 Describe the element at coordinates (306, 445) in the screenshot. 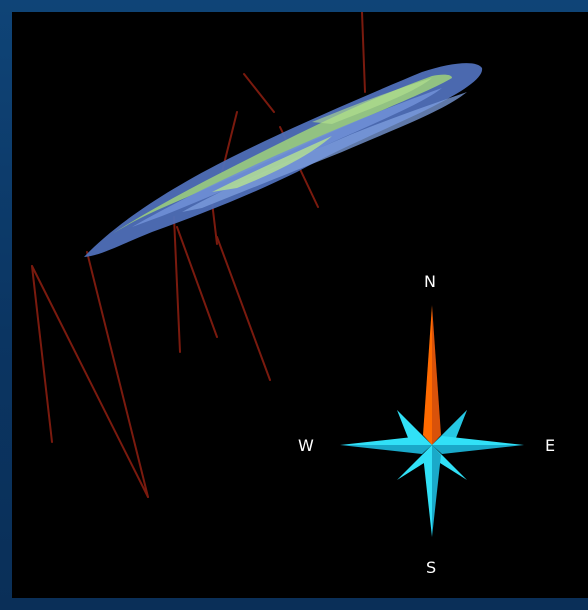

I see `compass-west-label: W` at that location.